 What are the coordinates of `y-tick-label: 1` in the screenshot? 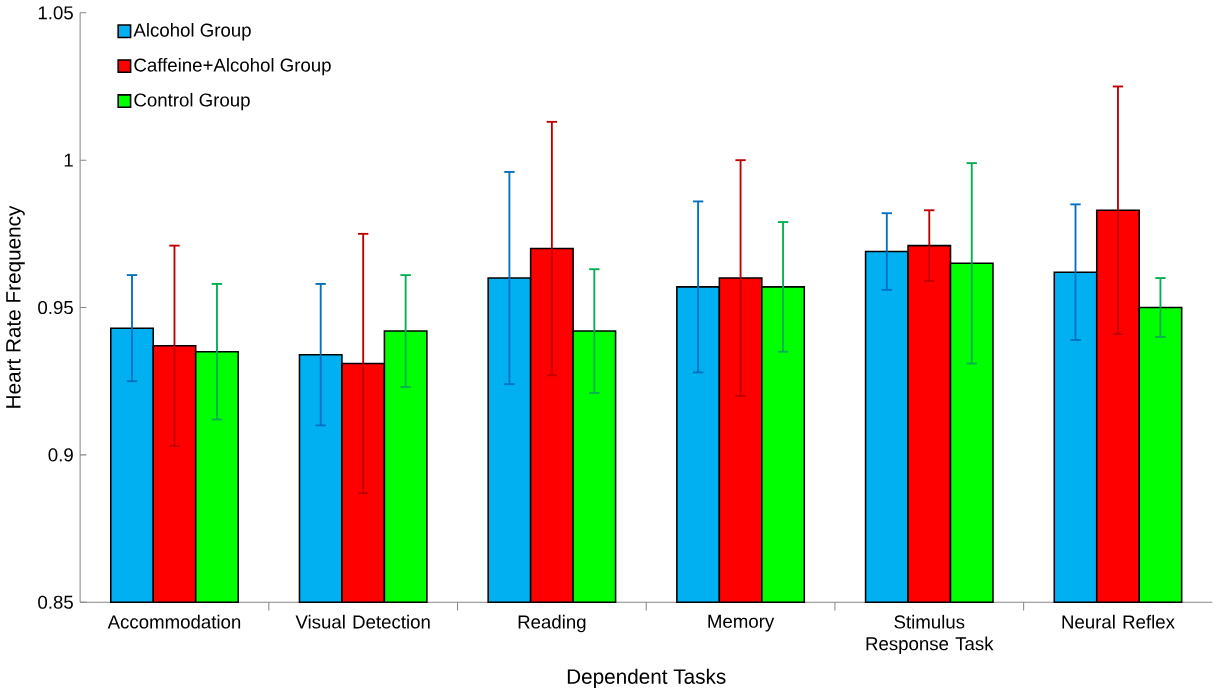 It's located at (68, 160).